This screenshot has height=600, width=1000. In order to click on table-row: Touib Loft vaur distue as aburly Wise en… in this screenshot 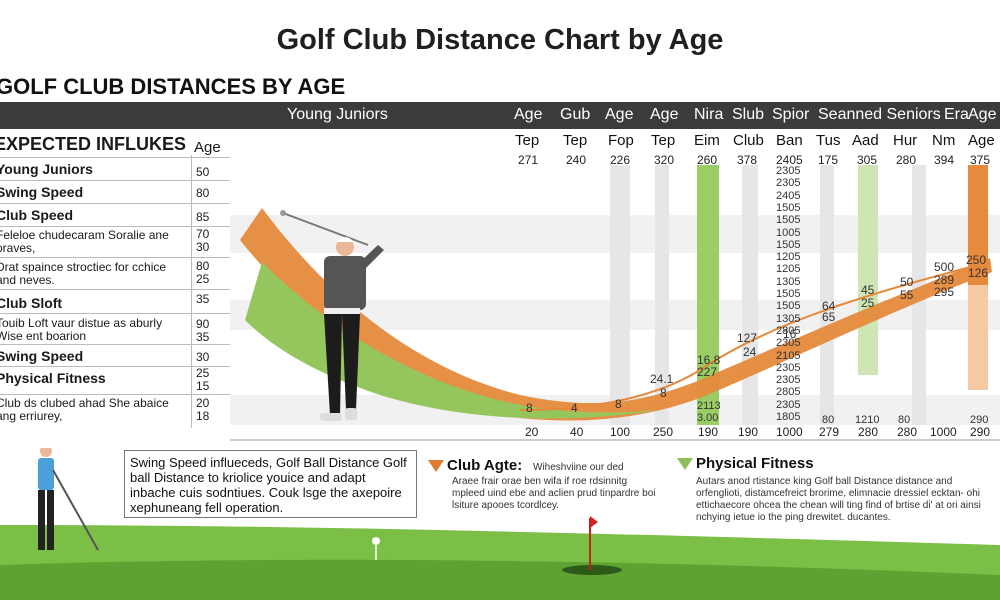, I will do `click(115, 328)`.